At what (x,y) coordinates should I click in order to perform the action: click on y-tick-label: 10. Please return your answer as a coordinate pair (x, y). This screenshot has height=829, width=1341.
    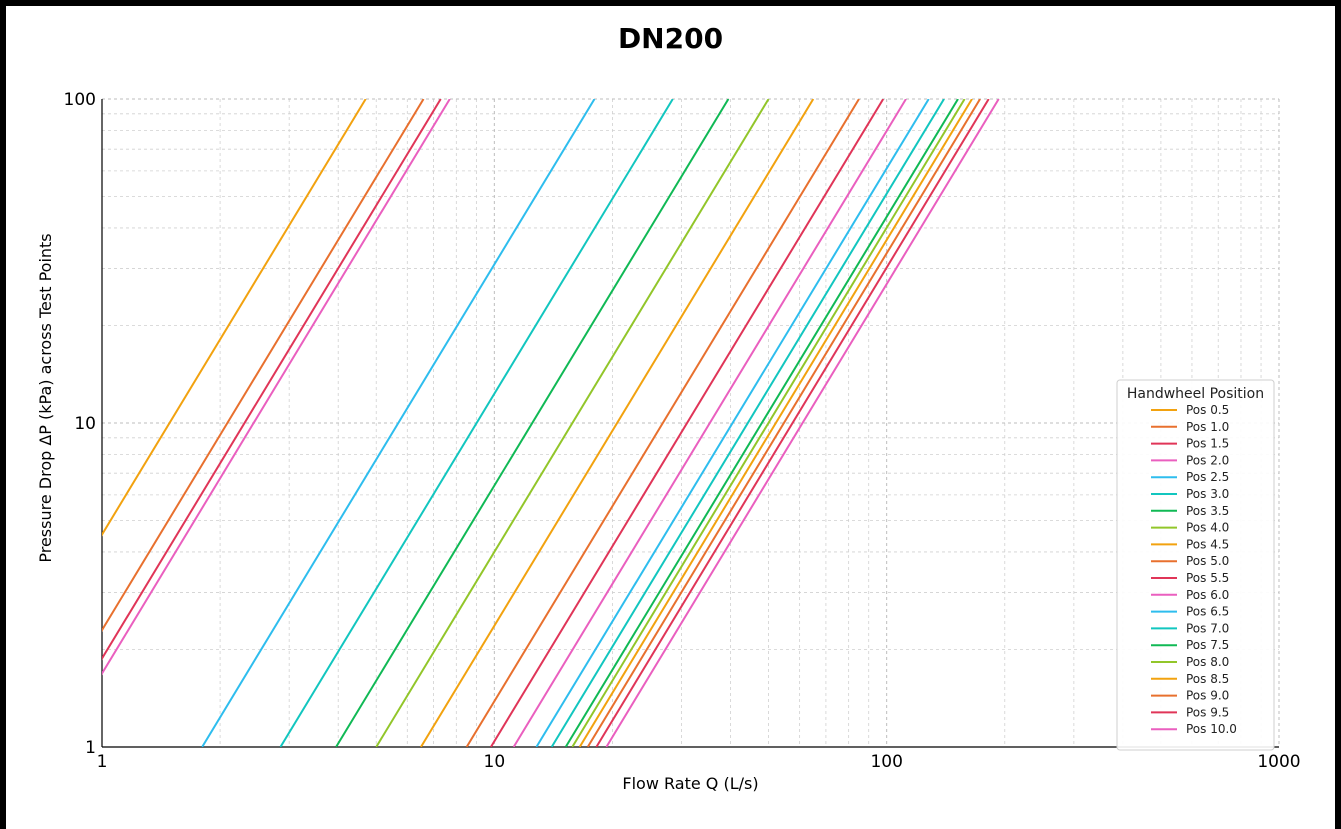
    Looking at the image, I should click on (85, 424).